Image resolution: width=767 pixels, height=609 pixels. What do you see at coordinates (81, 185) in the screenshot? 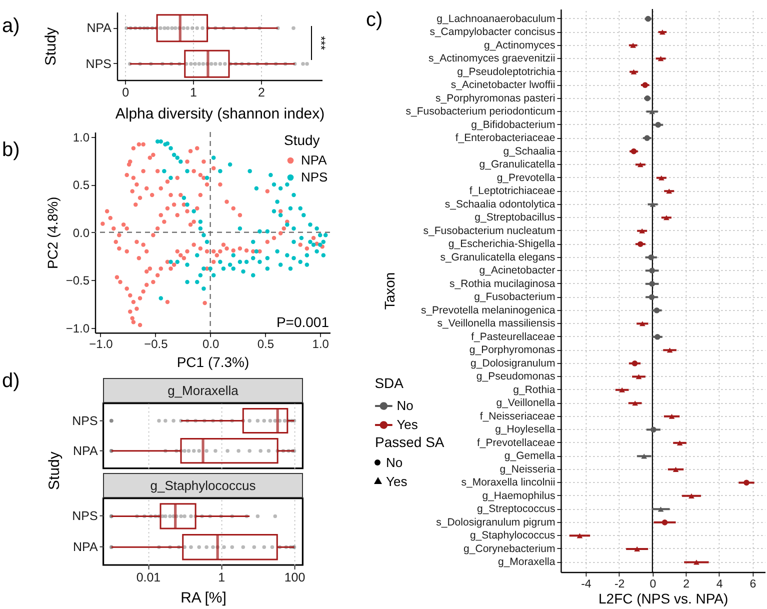
I see `y-tick-label: 0.5` at bounding box center [81, 185].